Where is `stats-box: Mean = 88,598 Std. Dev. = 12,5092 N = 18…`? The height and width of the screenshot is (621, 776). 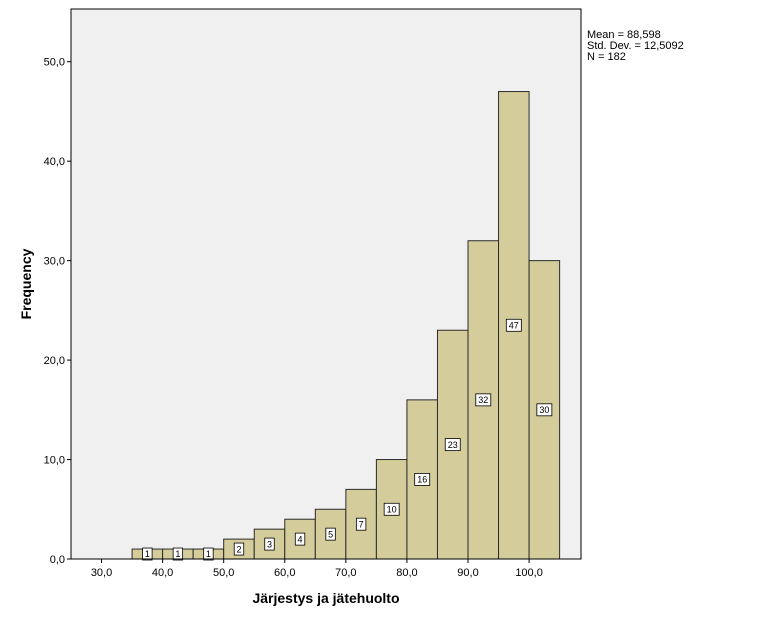
stats-box: Mean = 88,598 Std. Dev. = 12,5092 N = 18… is located at coordinates (635, 46).